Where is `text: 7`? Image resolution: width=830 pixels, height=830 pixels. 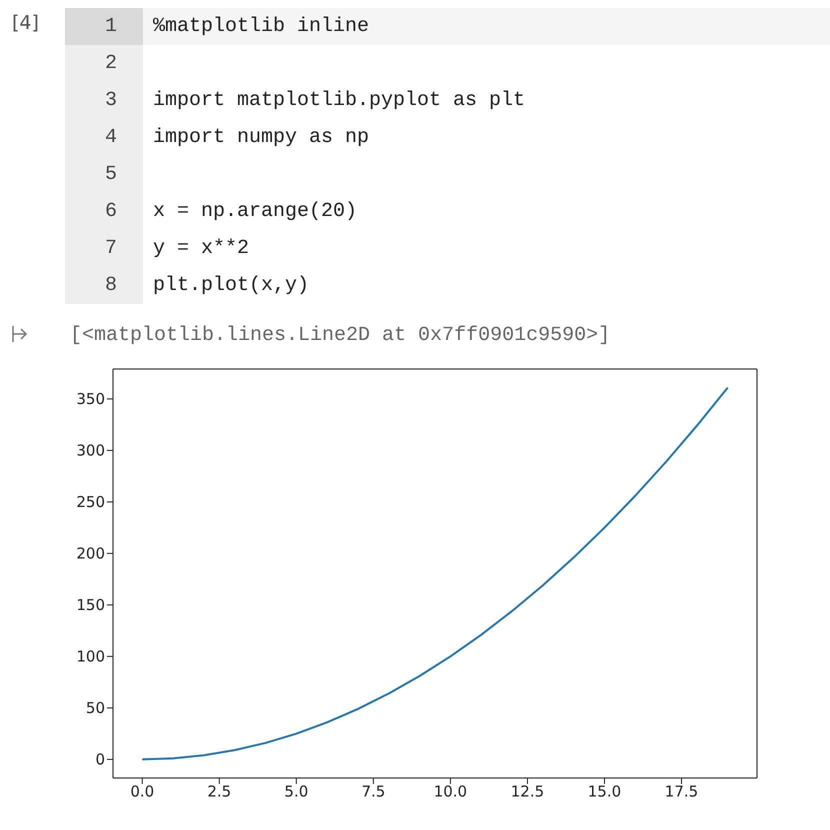 text: 7 is located at coordinates (104, 248).